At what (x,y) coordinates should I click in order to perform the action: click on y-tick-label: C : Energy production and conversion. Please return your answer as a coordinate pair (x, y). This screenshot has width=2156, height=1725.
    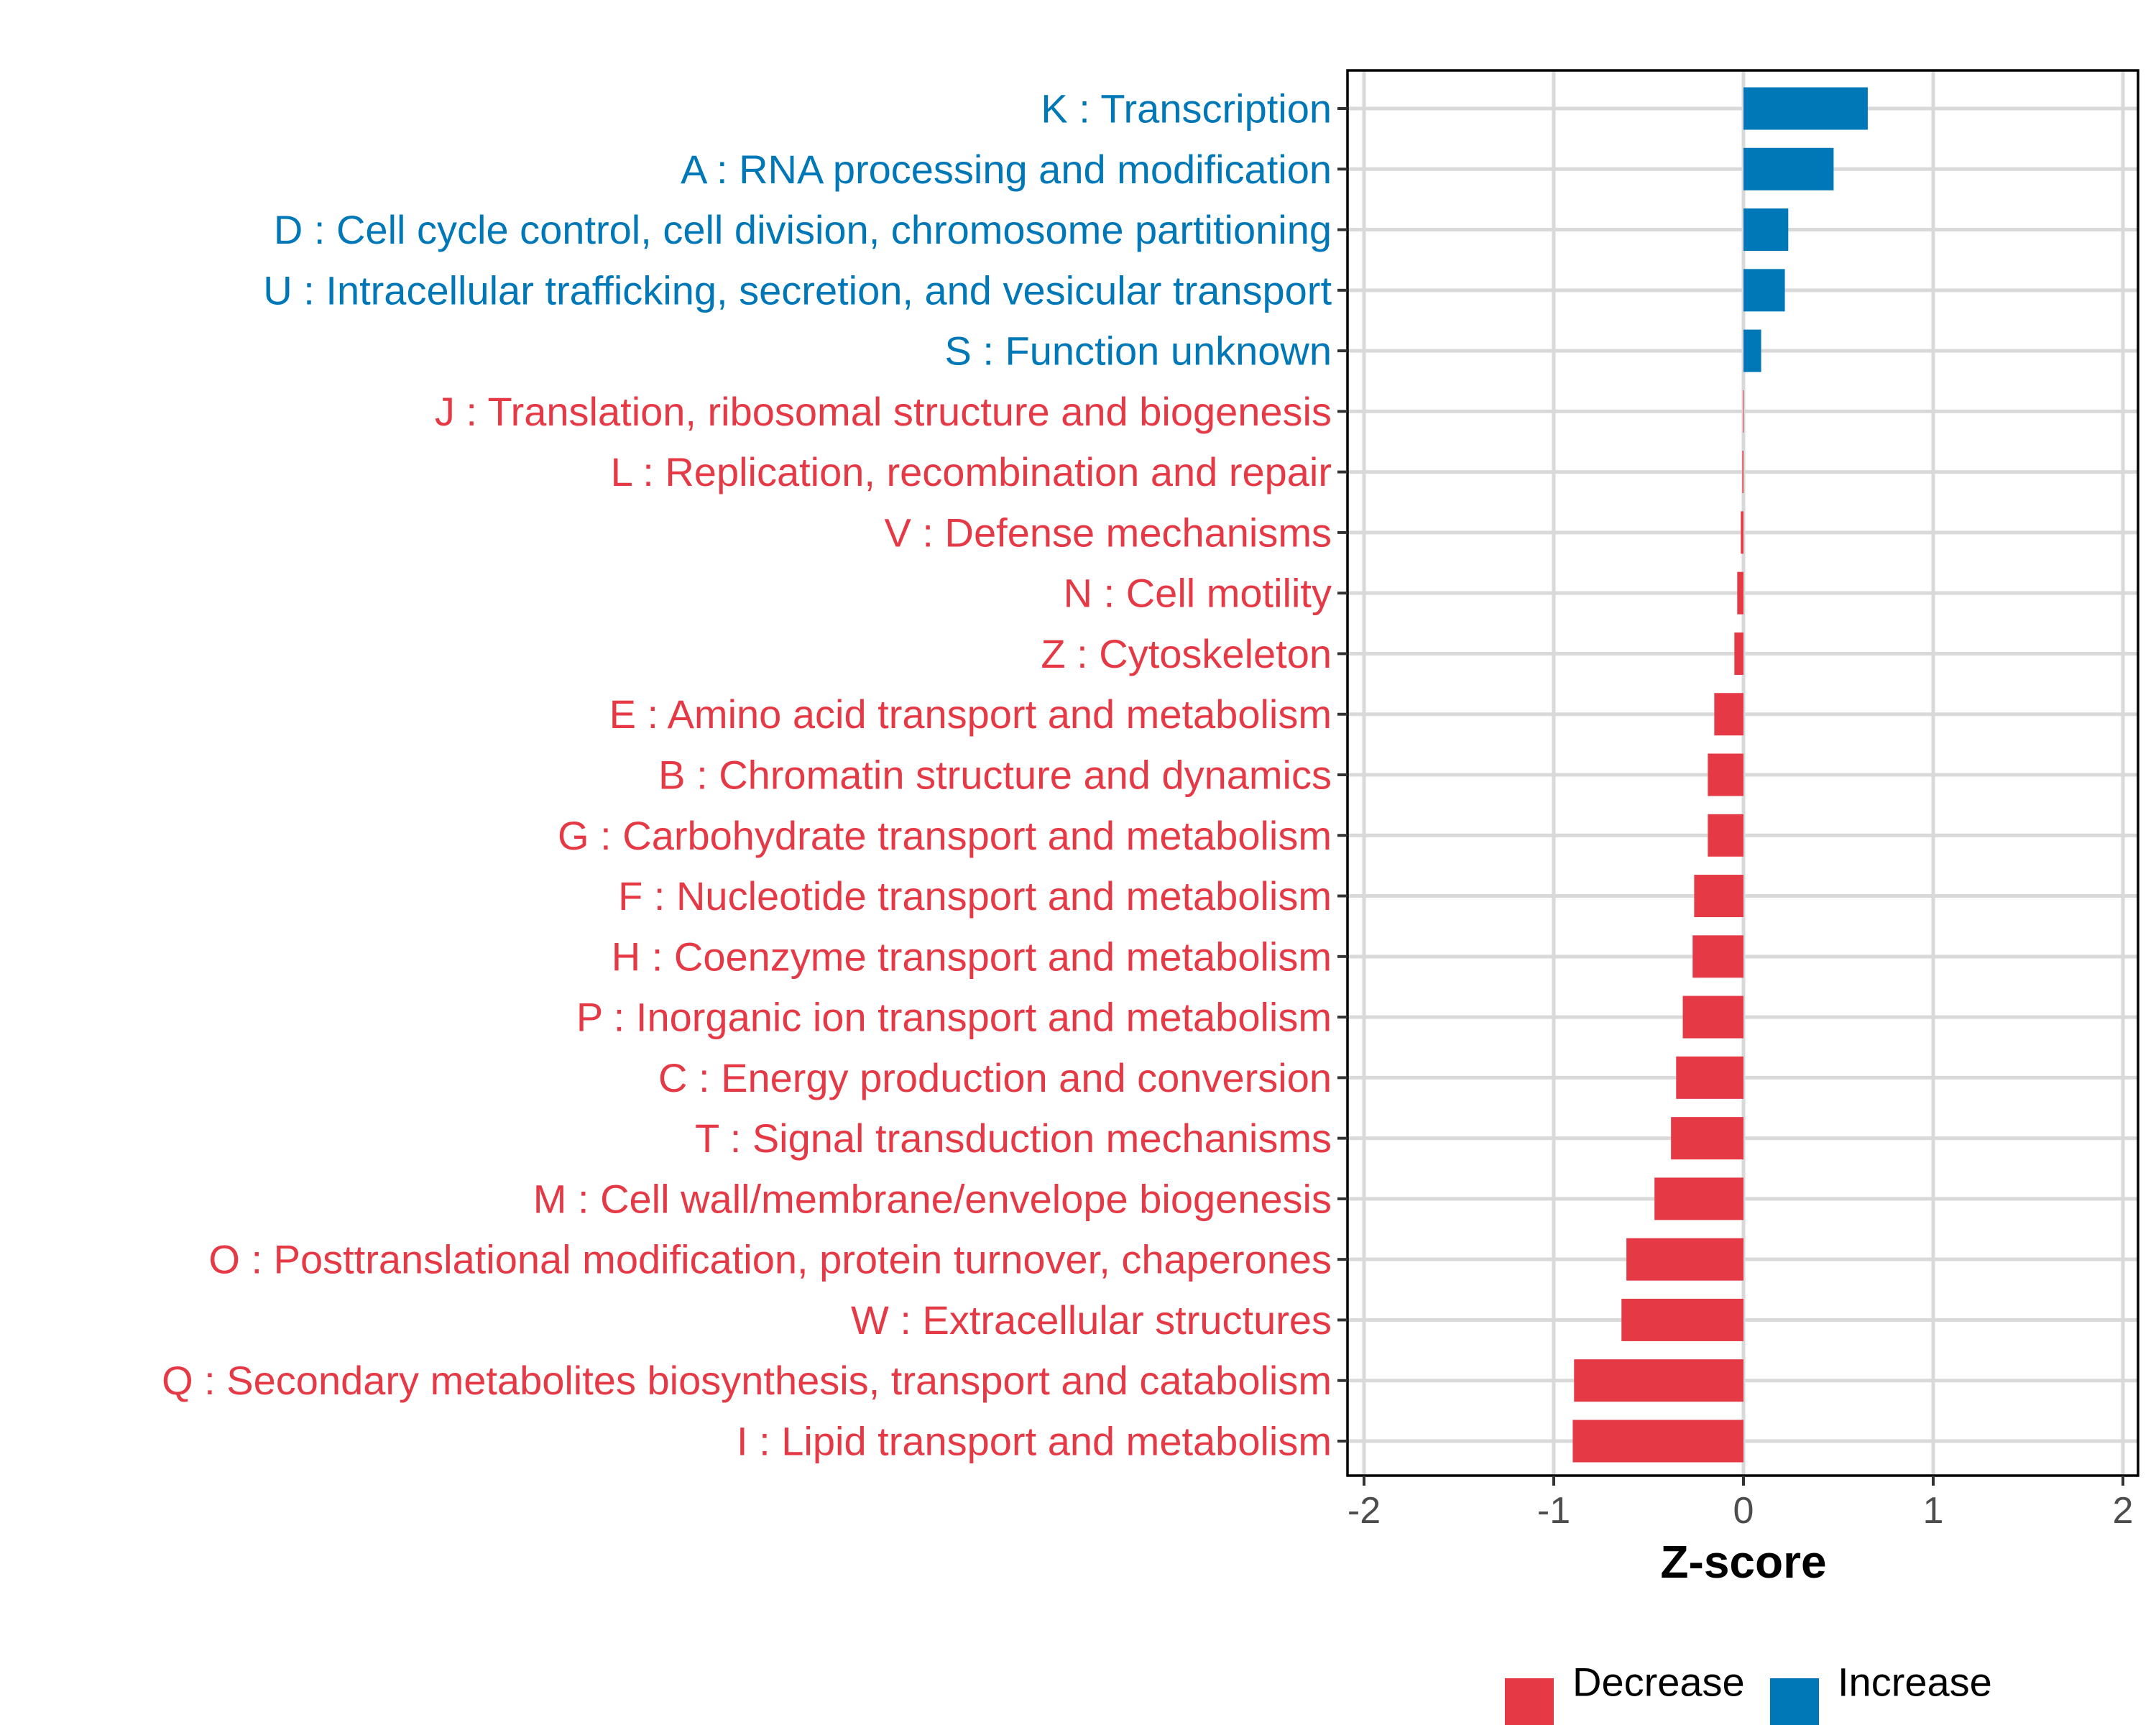
    Looking at the image, I should click on (995, 1077).